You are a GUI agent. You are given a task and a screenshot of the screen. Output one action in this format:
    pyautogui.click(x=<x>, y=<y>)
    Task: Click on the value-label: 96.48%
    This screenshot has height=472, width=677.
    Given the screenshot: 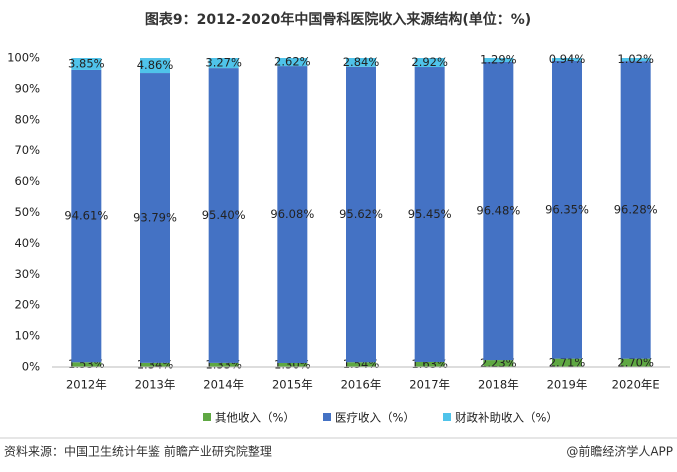 What is the action you would take?
    pyautogui.click(x=498, y=211)
    